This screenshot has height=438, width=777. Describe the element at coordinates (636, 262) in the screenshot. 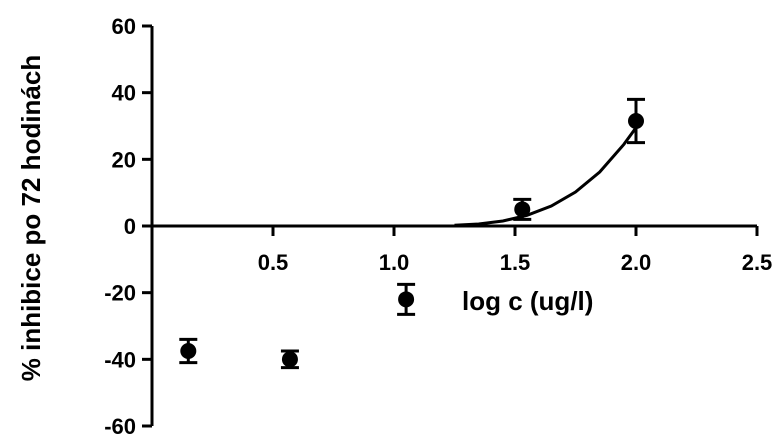

I see `x-tick-label: 2.0` at that location.